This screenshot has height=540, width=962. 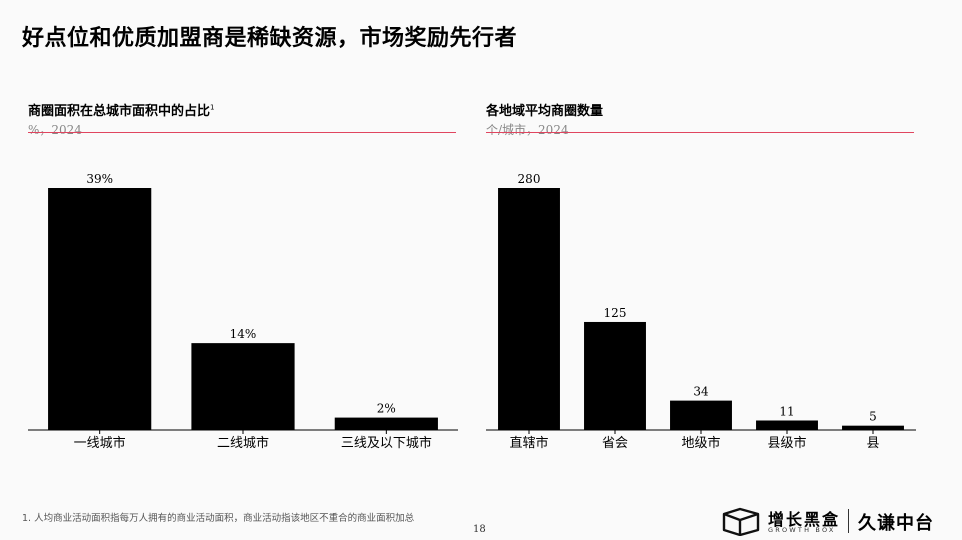 I want to click on chart1-category-label-3: 三线及以下城市, so click(x=386, y=443).